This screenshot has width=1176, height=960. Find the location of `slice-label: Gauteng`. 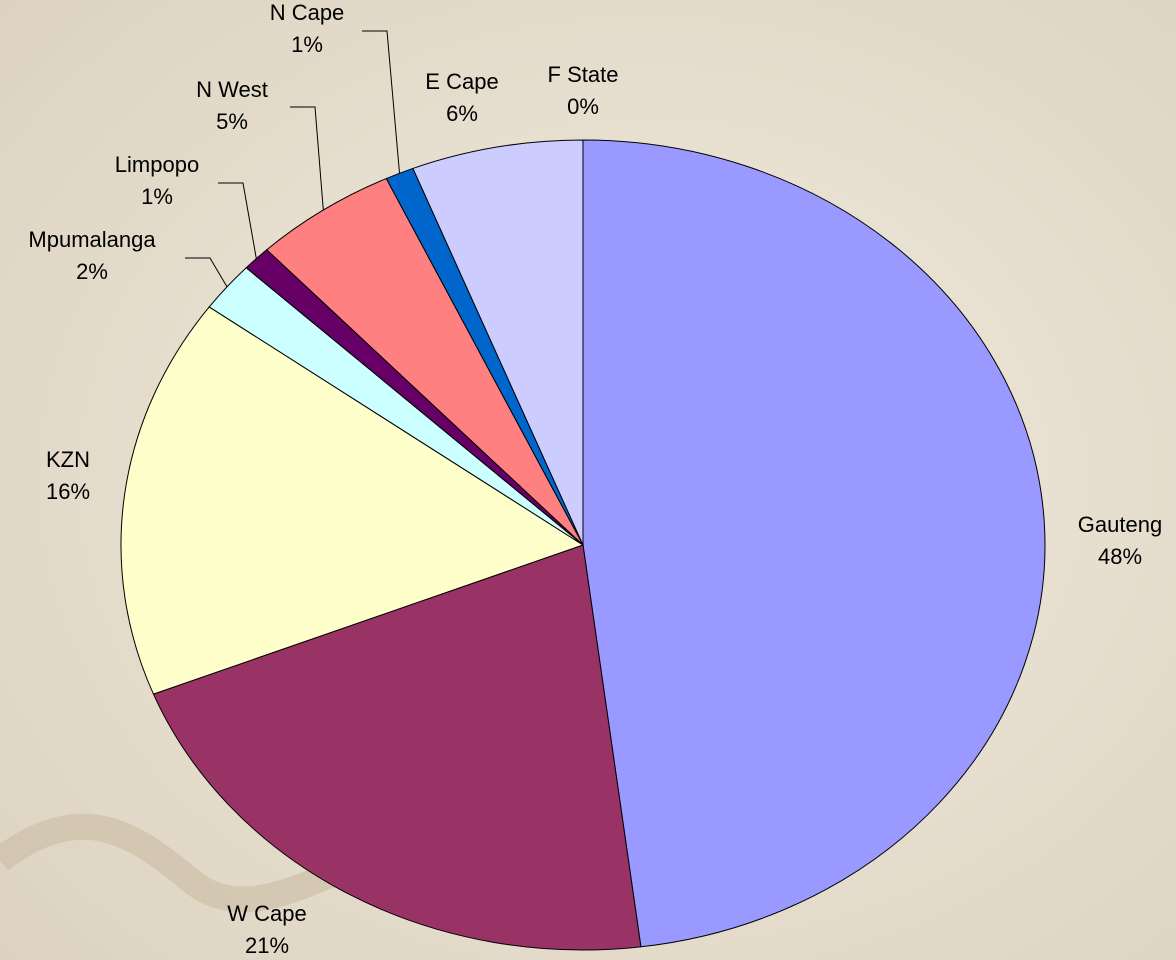

slice-label: Gauteng is located at coordinates (1120, 524).